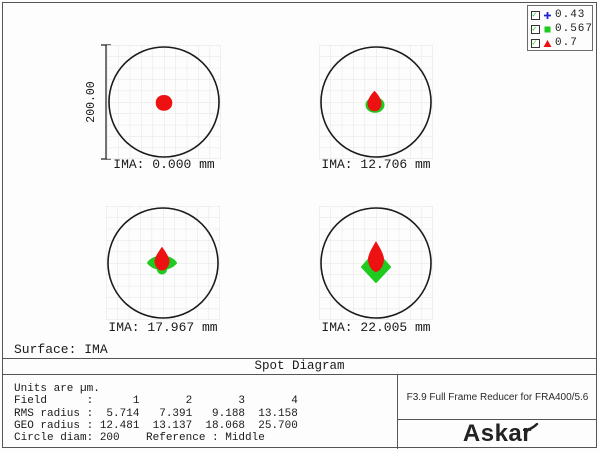  Describe the element at coordinates (547, 43) in the screenshot. I see `triangle-marker-icon` at that location.